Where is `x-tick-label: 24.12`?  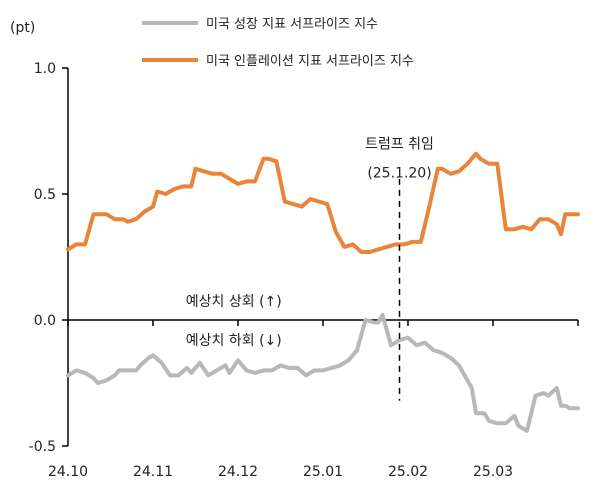
x-tick-label: 24.12 is located at coordinates (238, 472).